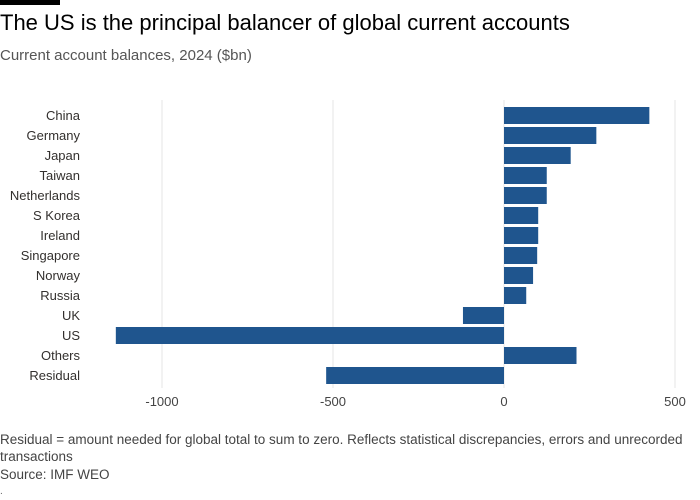 Image resolution: width=700 pixels, height=500 pixels. What do you see at coordinates (45, 195) in the screenshot?
I see `category-label: Netherlands` at bounding box center [45, 195].